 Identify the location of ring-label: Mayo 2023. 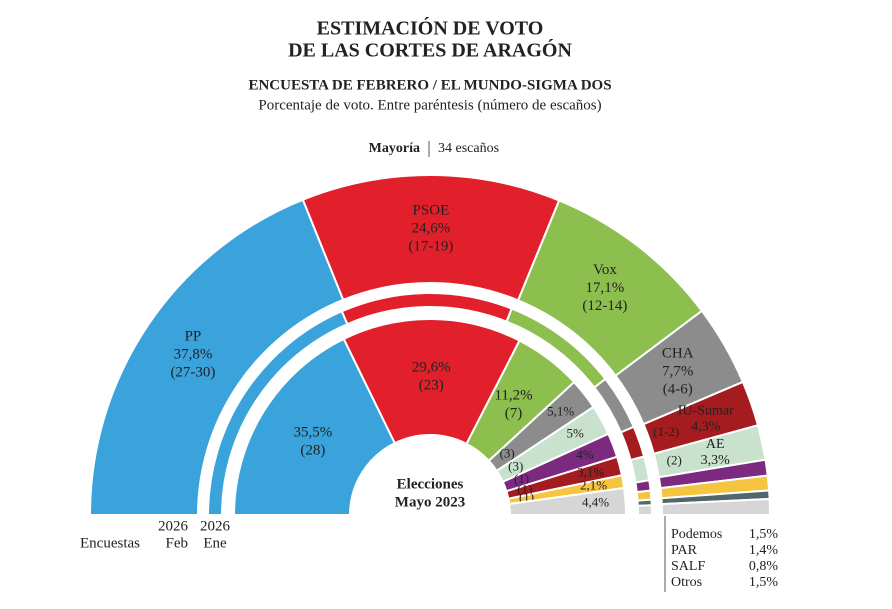
(430, 502).